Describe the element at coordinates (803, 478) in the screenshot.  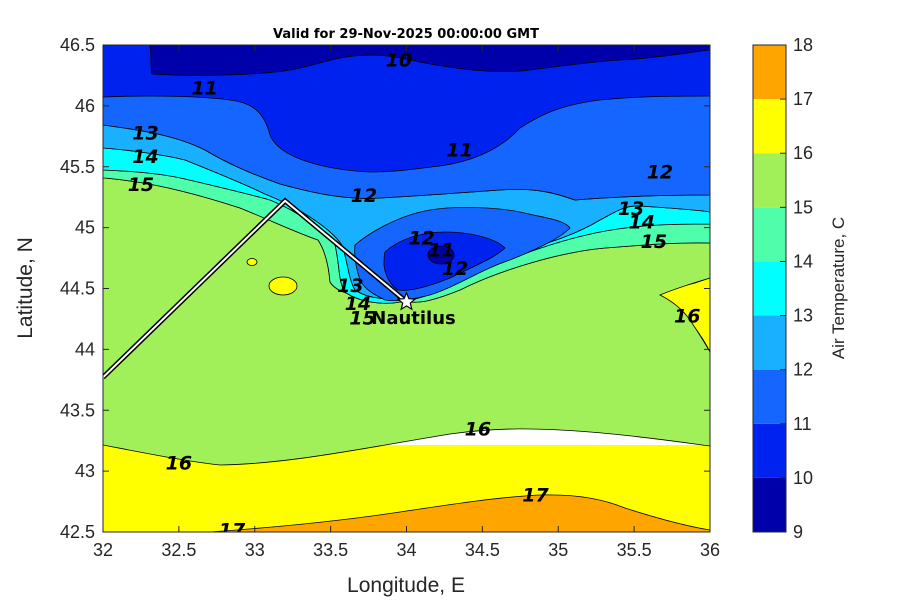
I see `colorbar-tick-label: 10` at that location.